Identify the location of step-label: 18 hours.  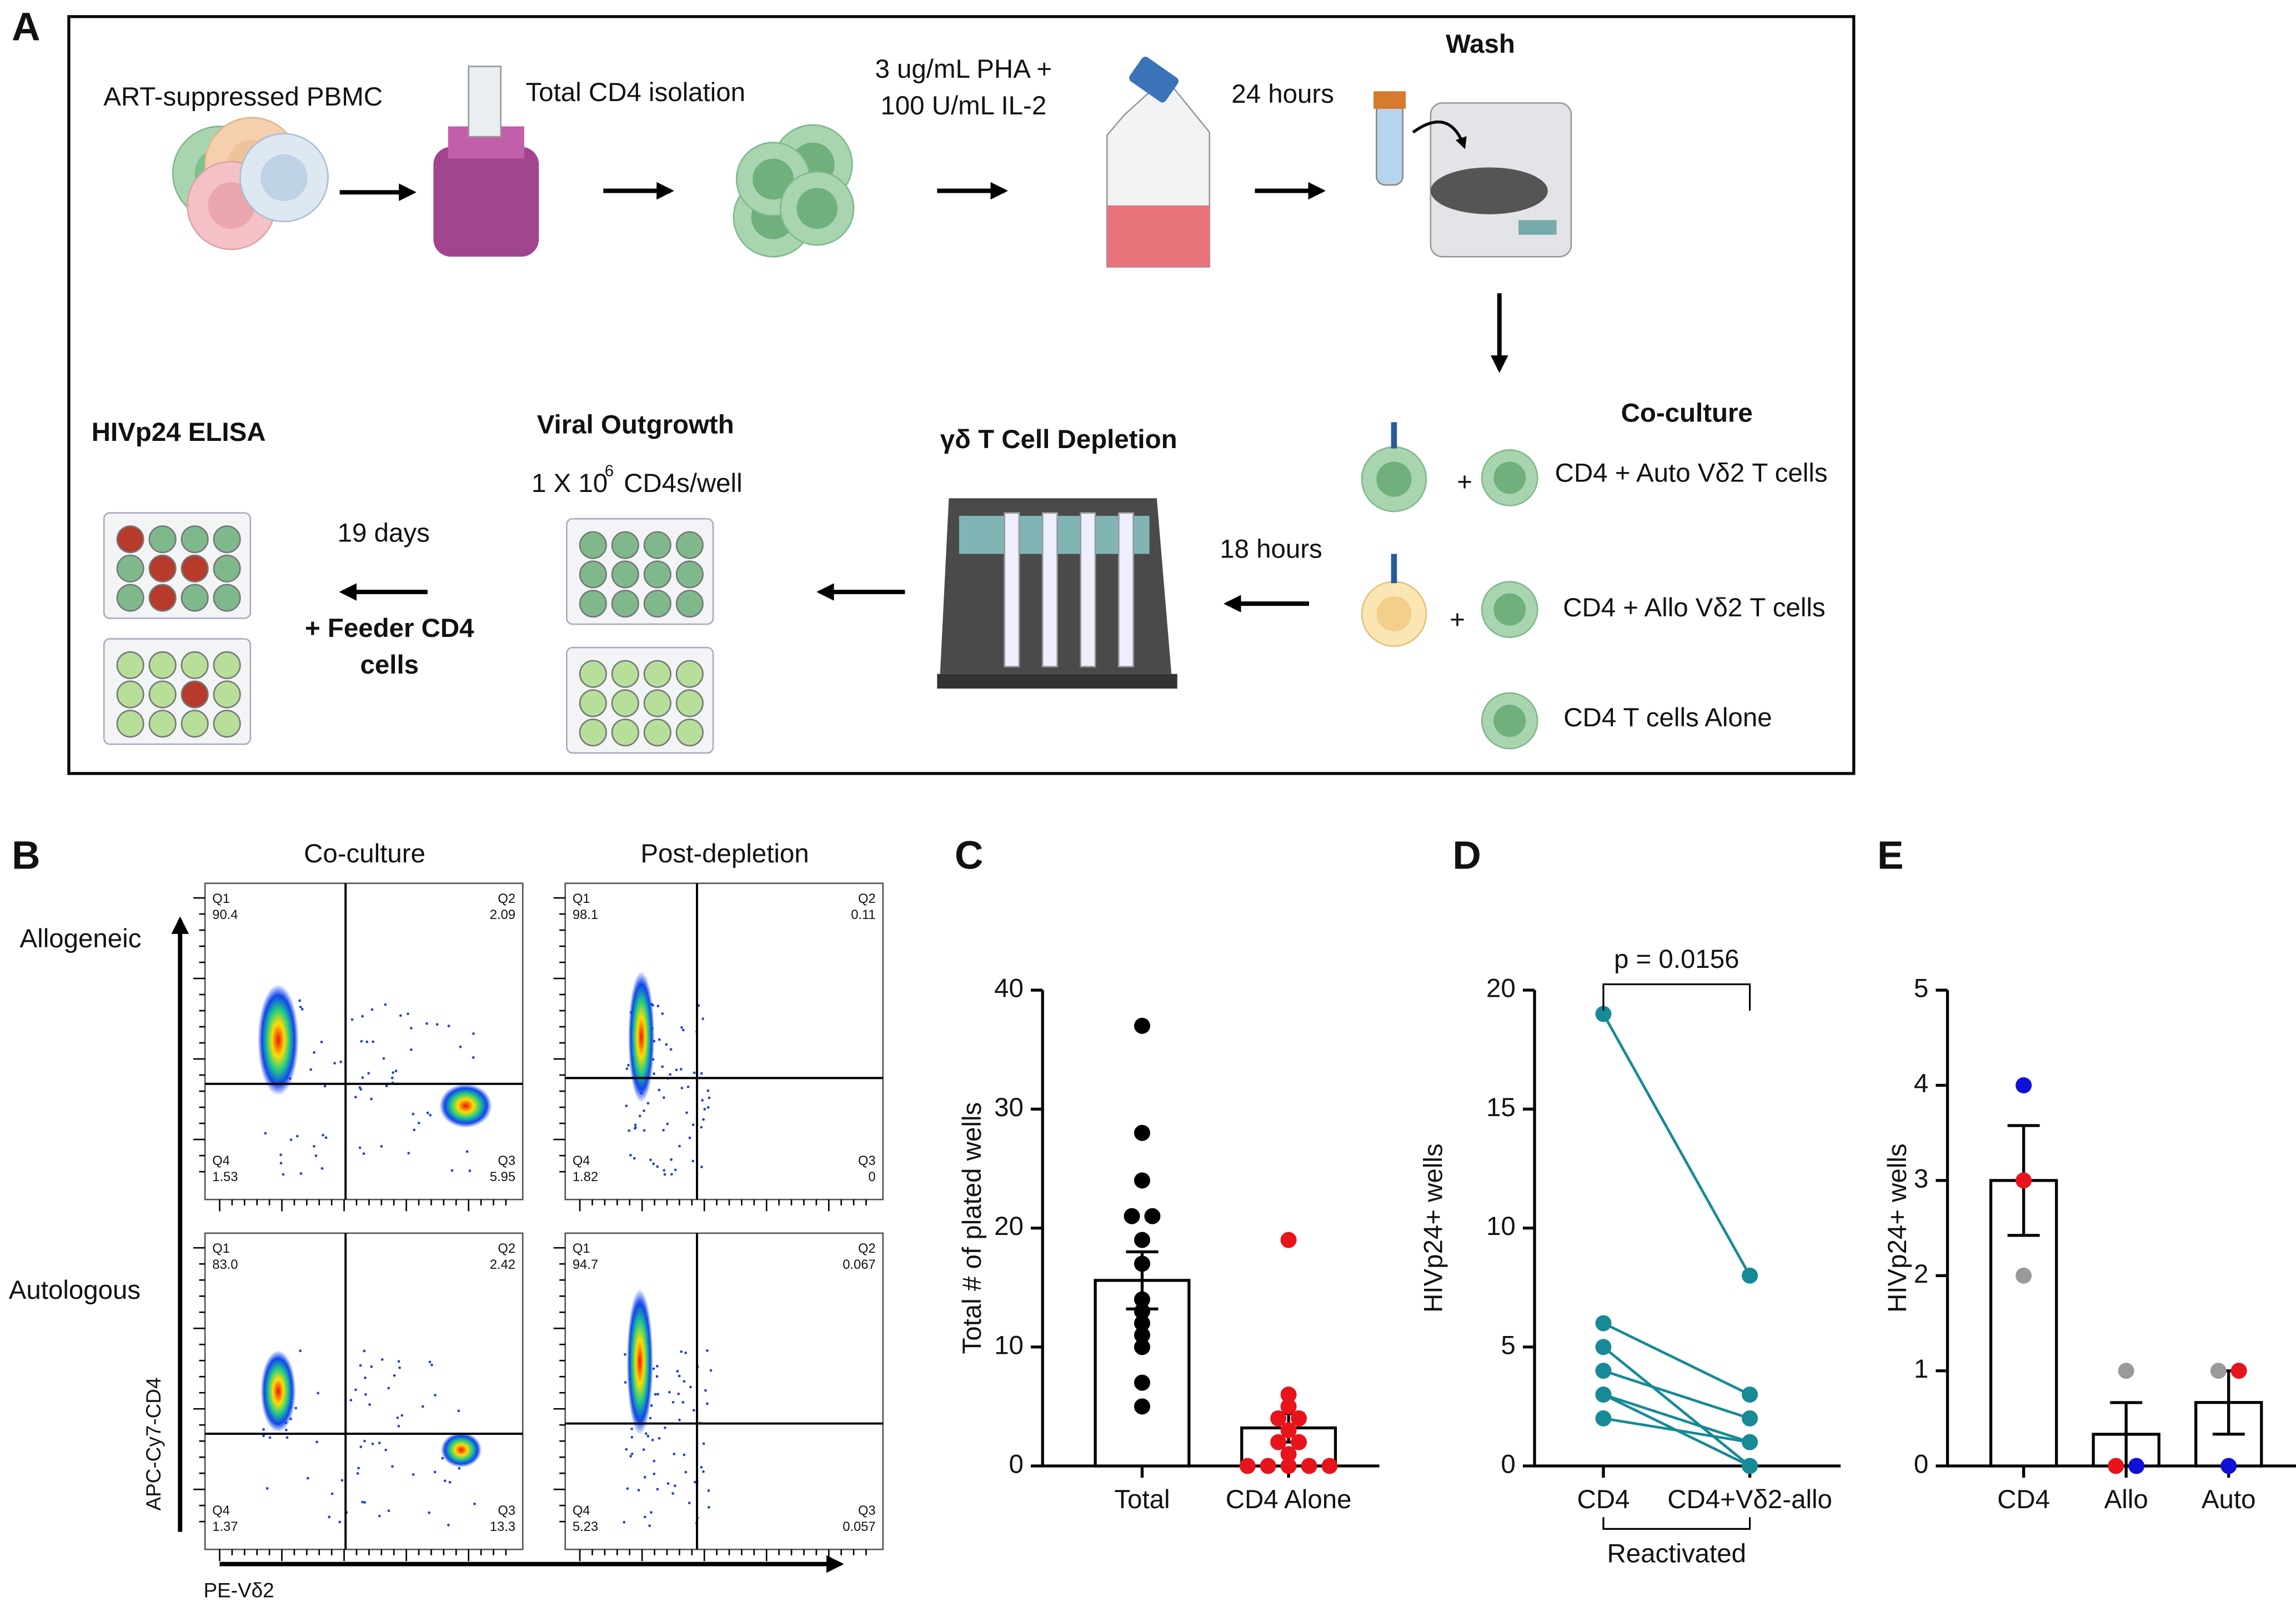
(1271, 549).